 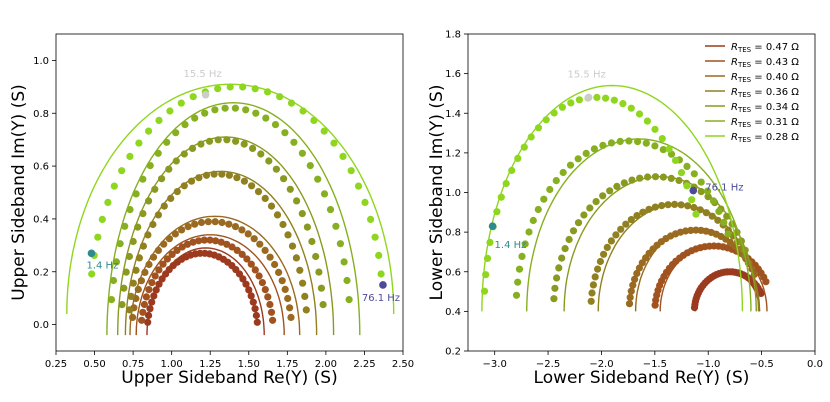 I want to click on x-tick-label: 2.25, so click(x=364, y=364).